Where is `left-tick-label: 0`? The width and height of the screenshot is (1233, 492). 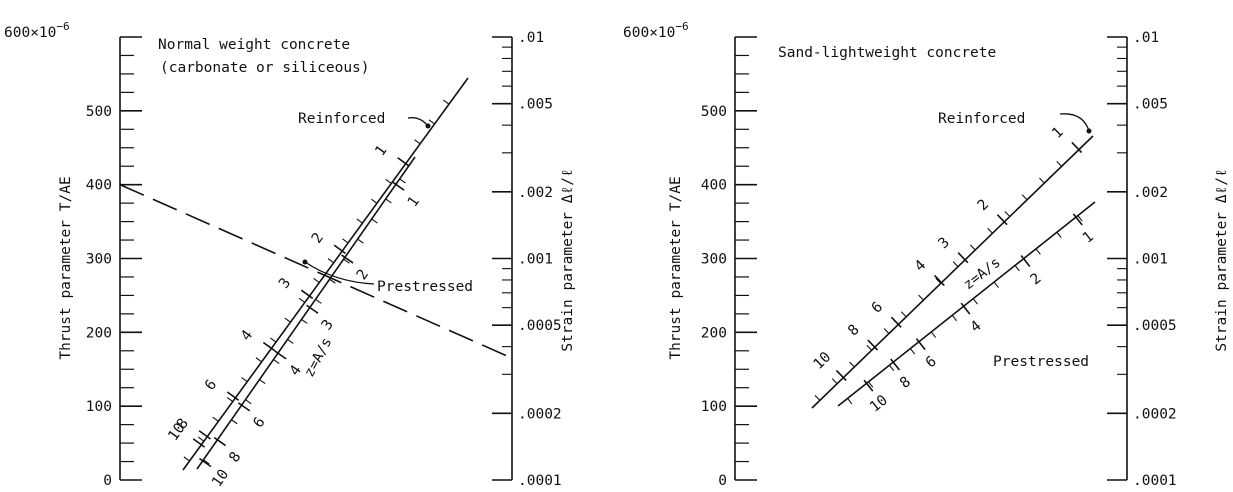 left-tick-label: 0 is located at coordinates (722, 481).